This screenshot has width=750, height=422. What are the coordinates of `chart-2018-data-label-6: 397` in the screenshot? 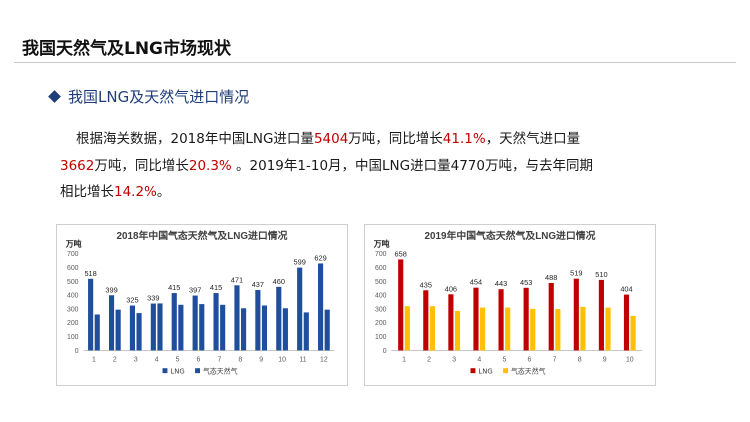 It's located at (195, 290).